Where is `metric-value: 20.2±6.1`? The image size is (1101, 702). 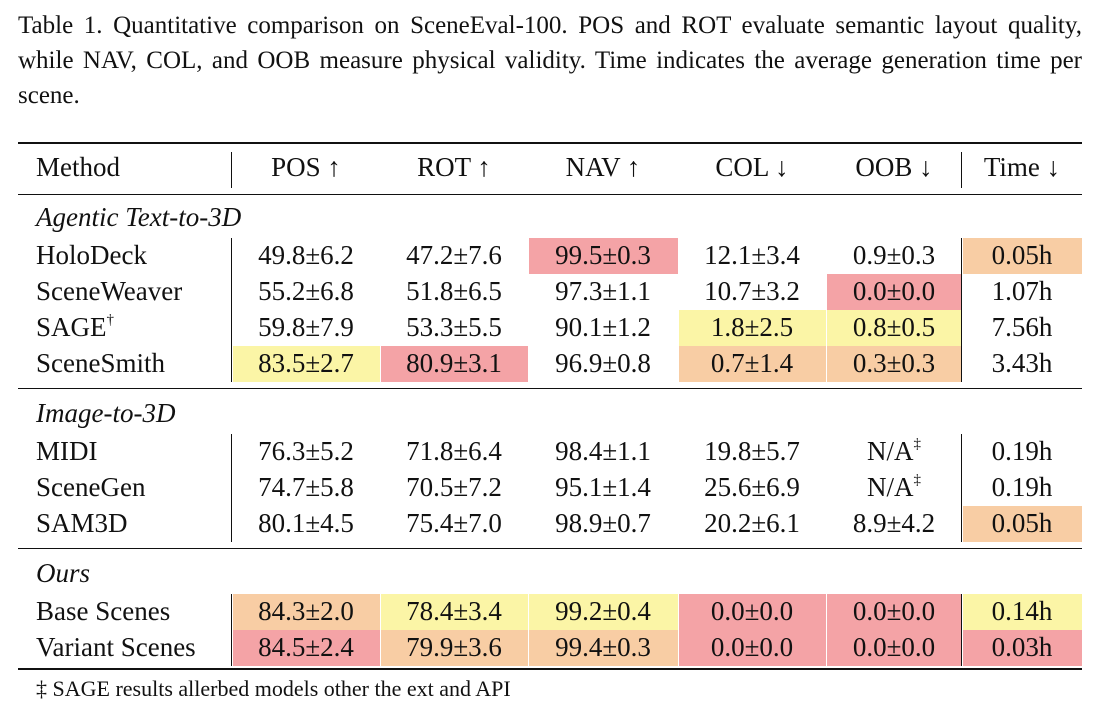 metric-value: 20.2±6.1 is located at coordinates (752, 523).